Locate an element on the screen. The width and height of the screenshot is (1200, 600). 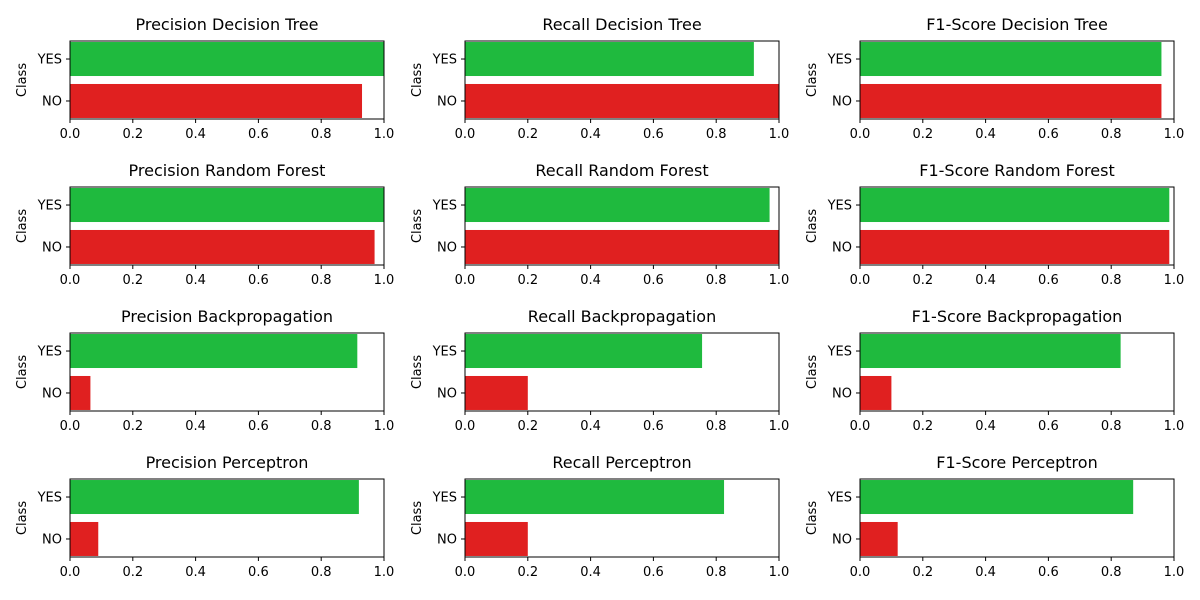
chart-title: F1-Score Perceptron is located at coordinates (1016, 462).